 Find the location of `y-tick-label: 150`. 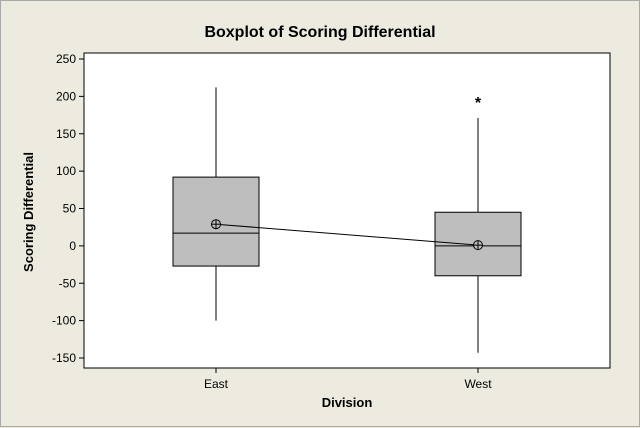

y-tick-label: 150 is located at coordinates (66, 134).